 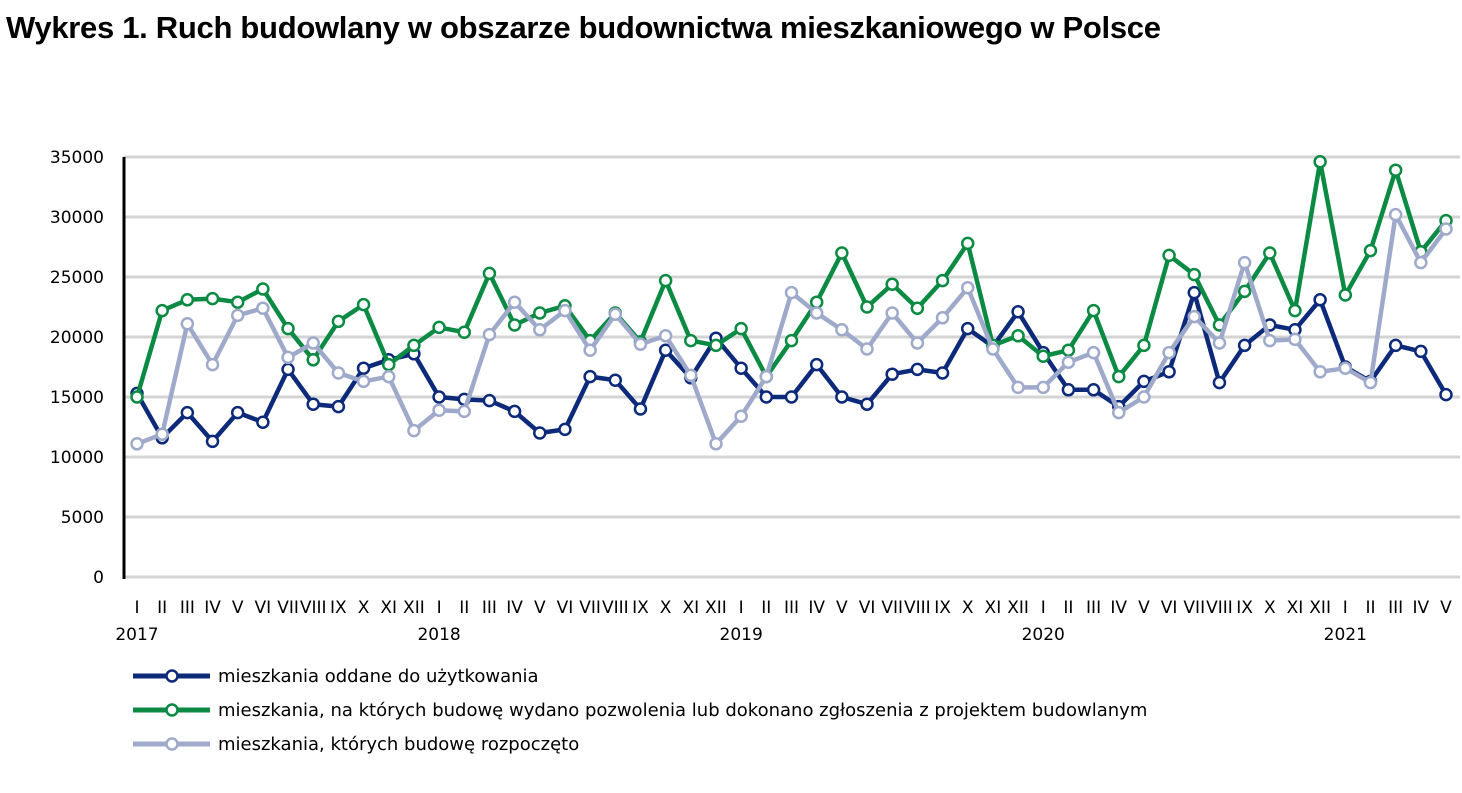 I want to click on x-year-label: 2020, so click(x=1043, y=635).